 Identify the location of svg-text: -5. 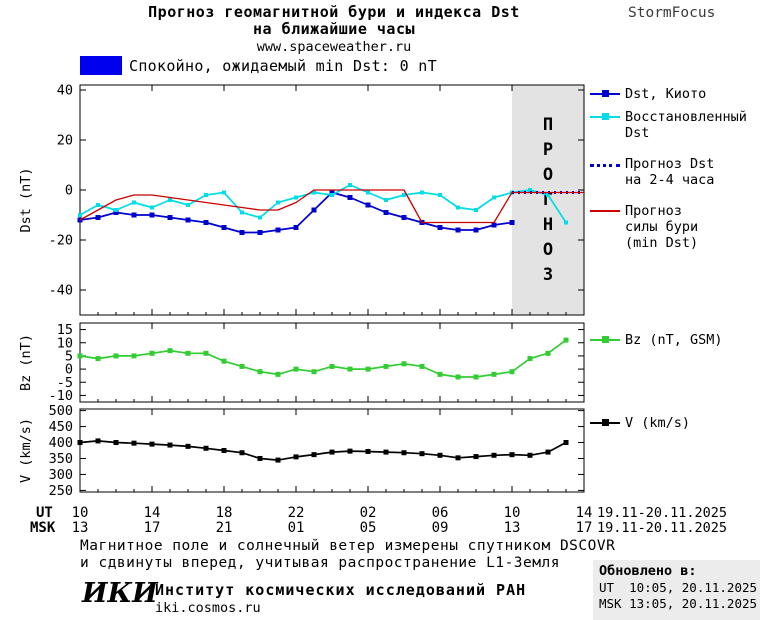
(65, 383).